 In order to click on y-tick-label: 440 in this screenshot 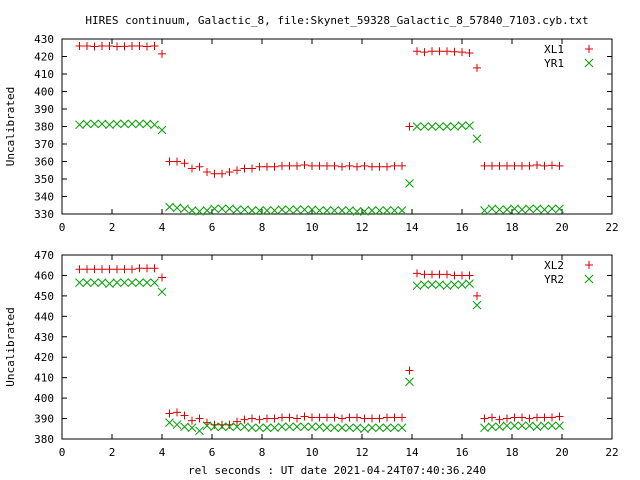, I will do `click(44, 316)`.